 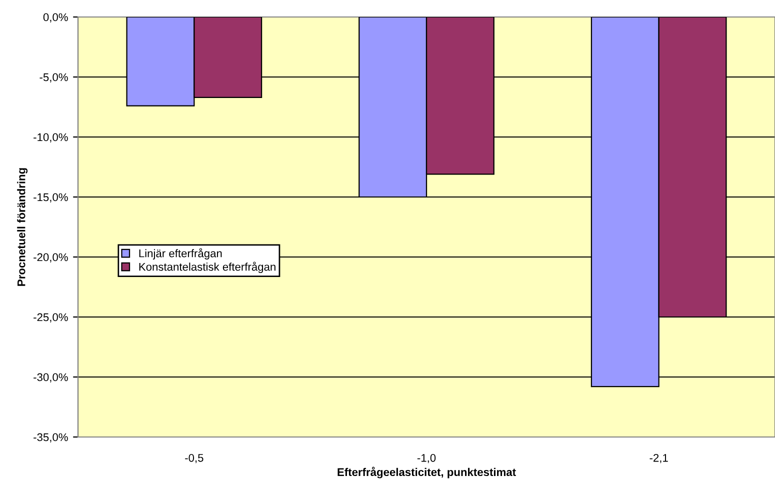 What do you see at coordinates (659, 459) in the screenshot?
I see `x-tick-label: -2,1` at bounding box center [659, 459].